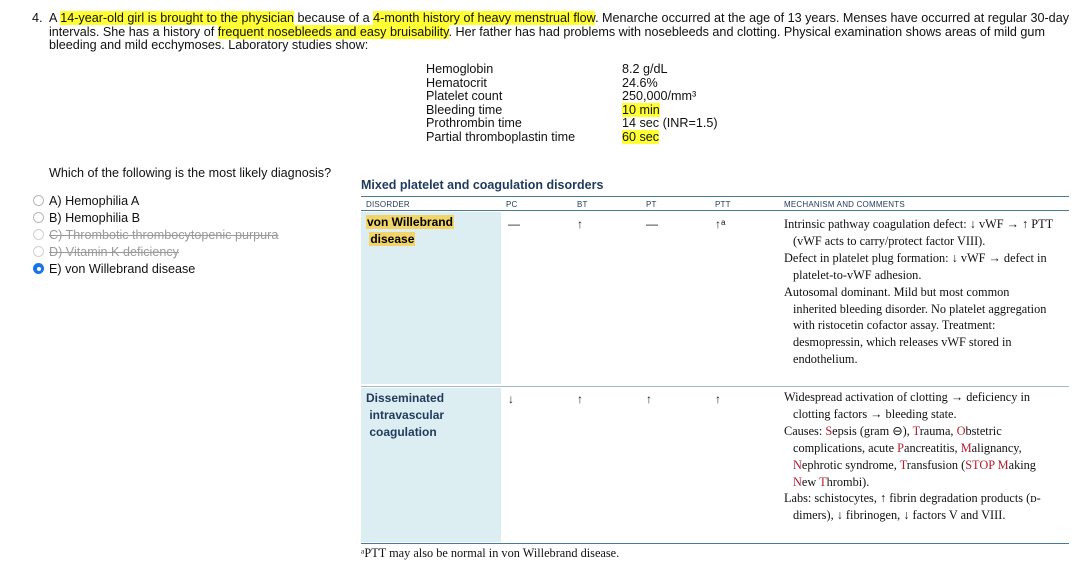  What do you see at coordinates (514, 224) in the screenshot?
I see `vwd-pc: —` at bounding box center [514, 224].